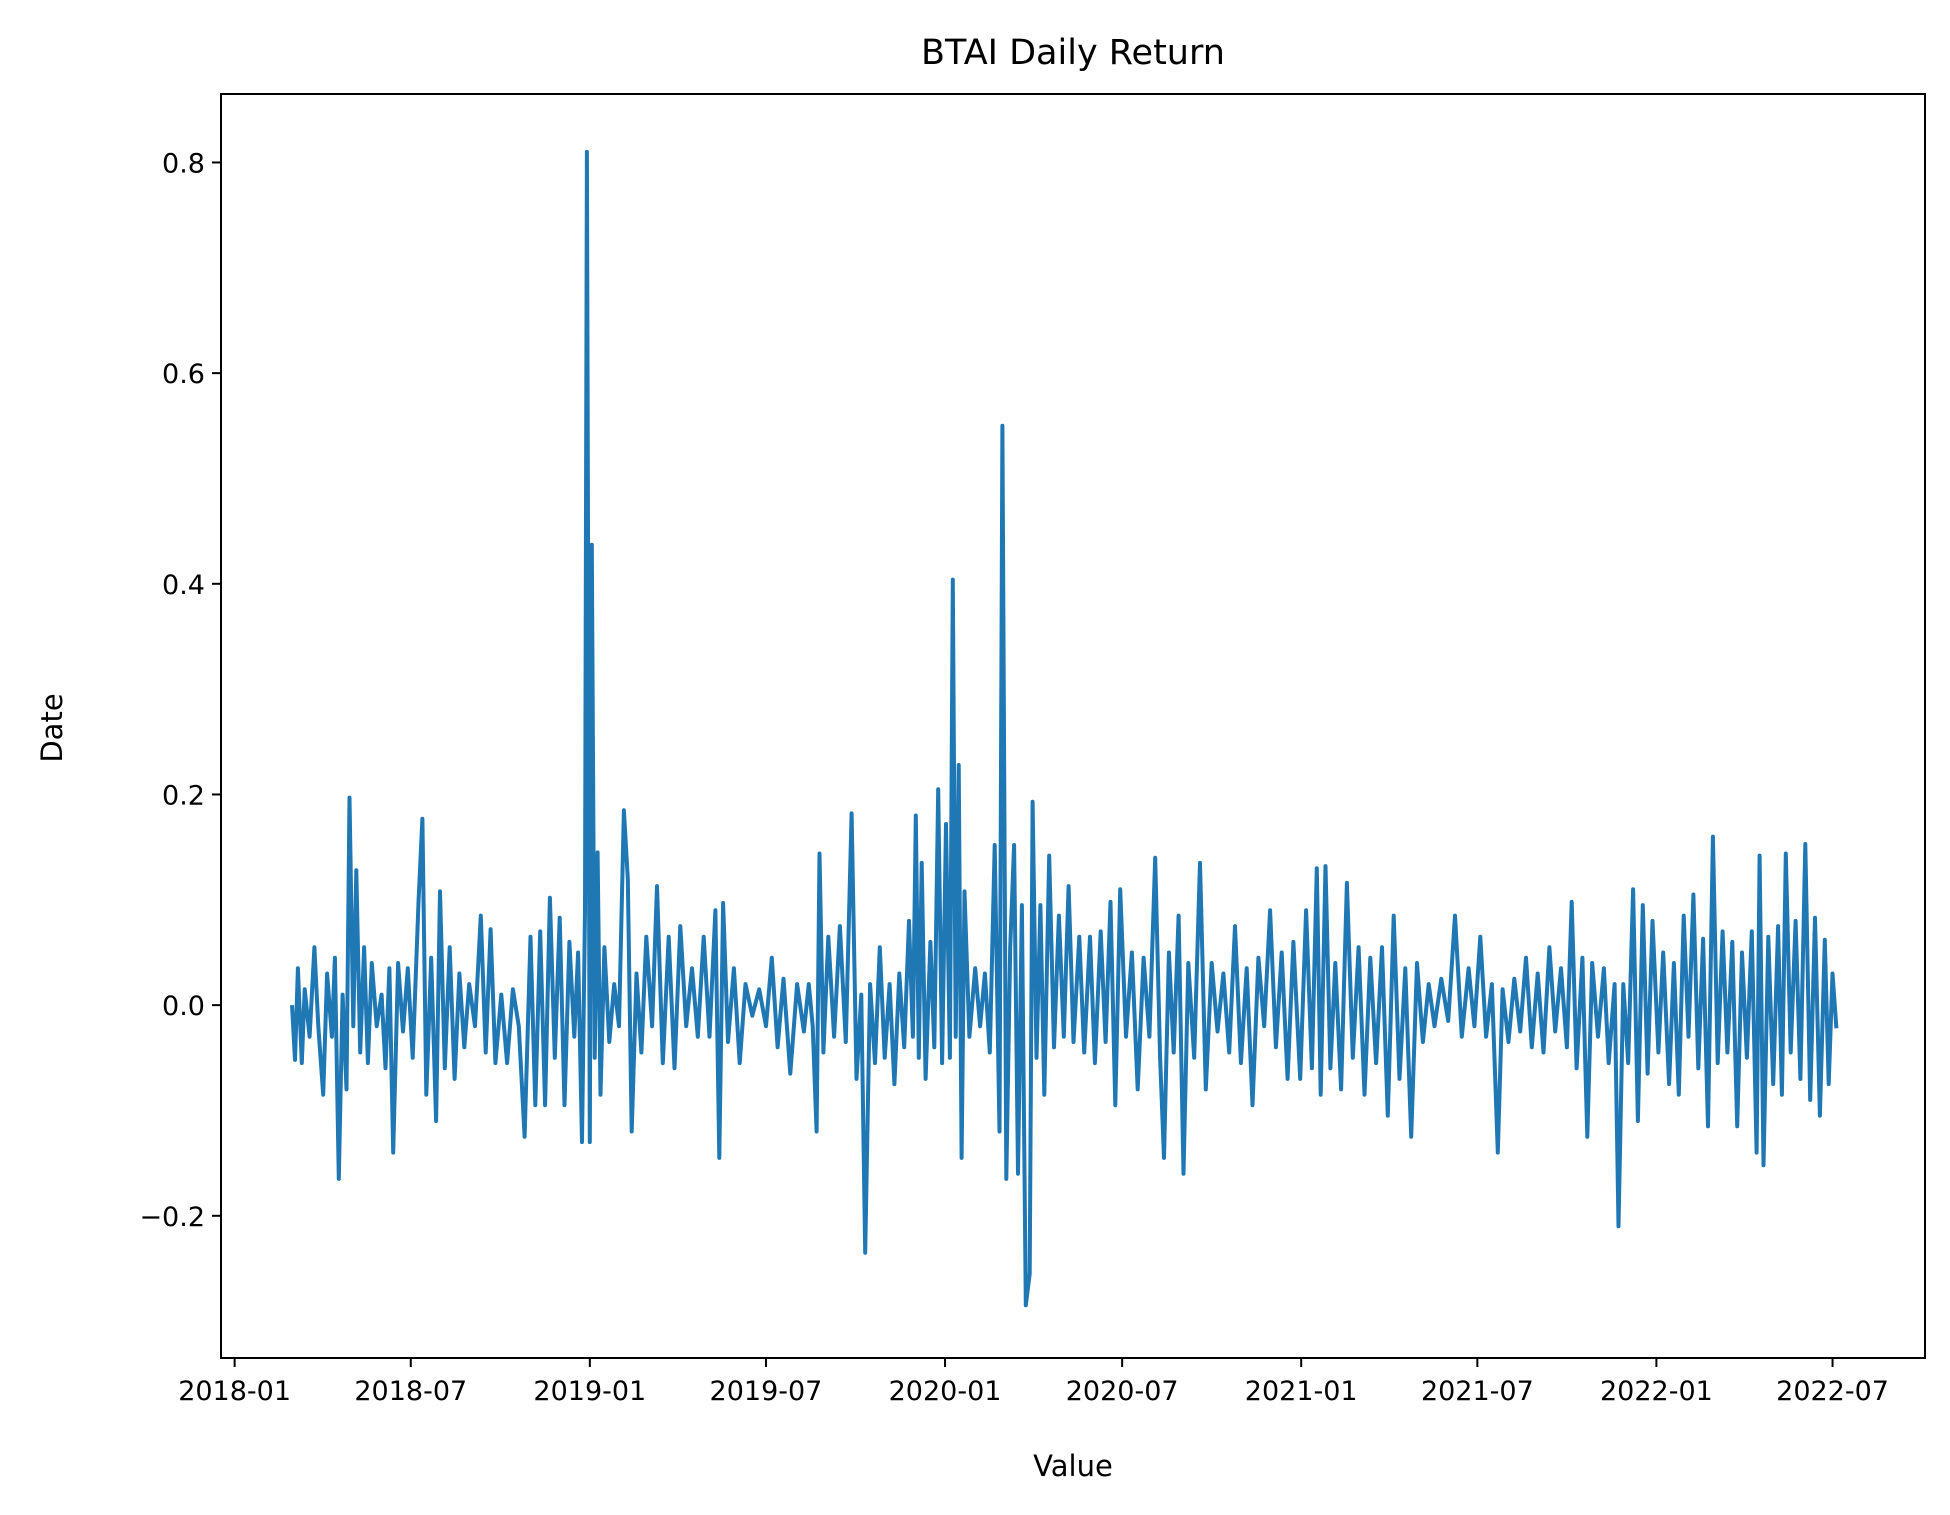 The width and height of the screenshot is (1950, 1515). I want to click on y-tick-label: 0.2, so click(183, 795).